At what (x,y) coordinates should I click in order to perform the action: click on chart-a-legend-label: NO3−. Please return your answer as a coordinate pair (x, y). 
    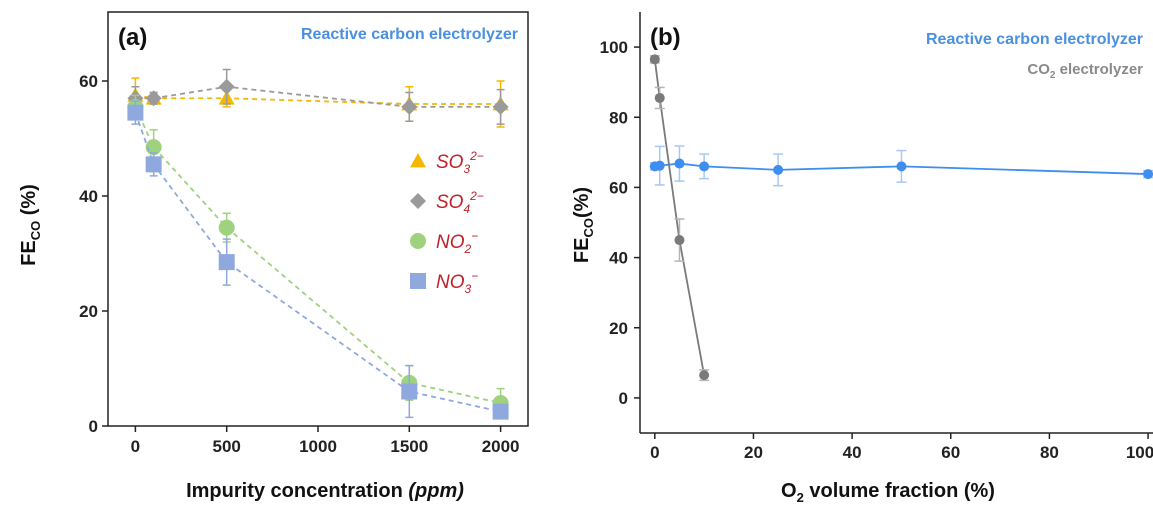
    Looking at the image, I should click on (457, 282).